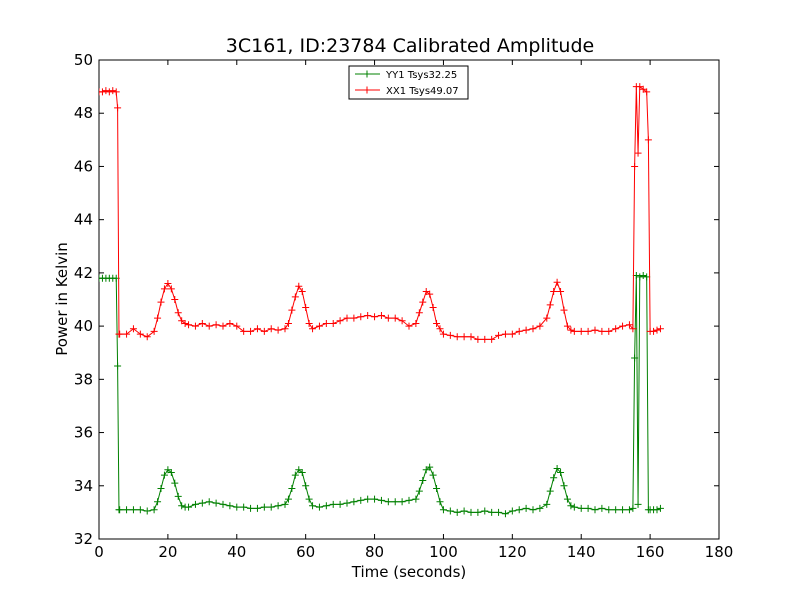 This screenshot has width=800, height=600. What do you see at coordinates (581, 552) in the screenshot?
I see `x-tick-label: 140` at bounding box center [581, 552].